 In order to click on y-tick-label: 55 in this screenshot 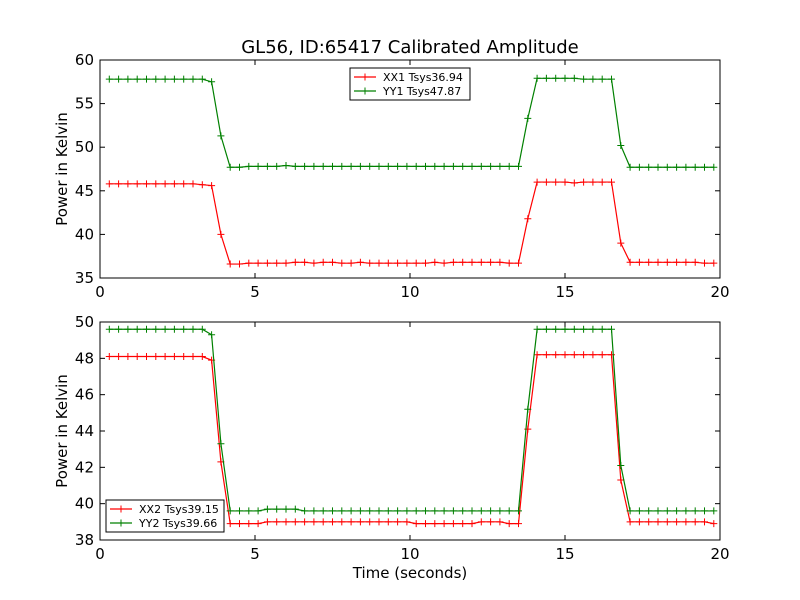, I will do `click(84, 104)`.